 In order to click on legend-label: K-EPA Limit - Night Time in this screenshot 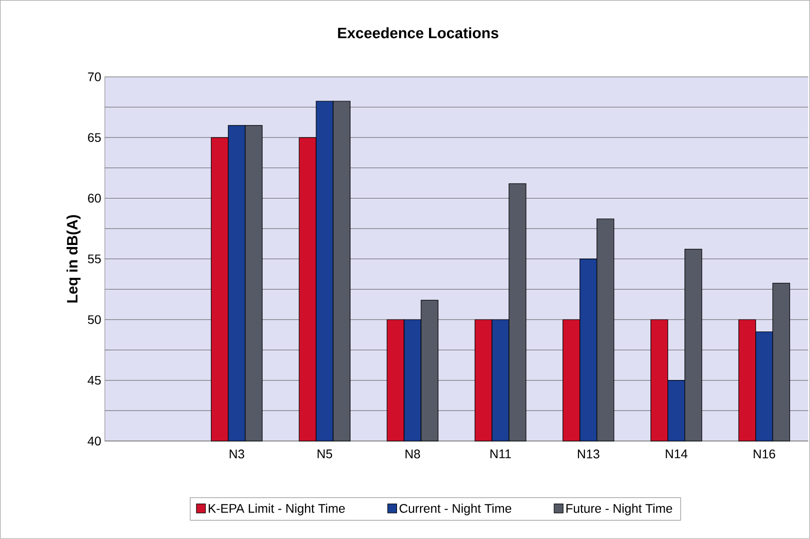, I will do `click(276, 510)`.